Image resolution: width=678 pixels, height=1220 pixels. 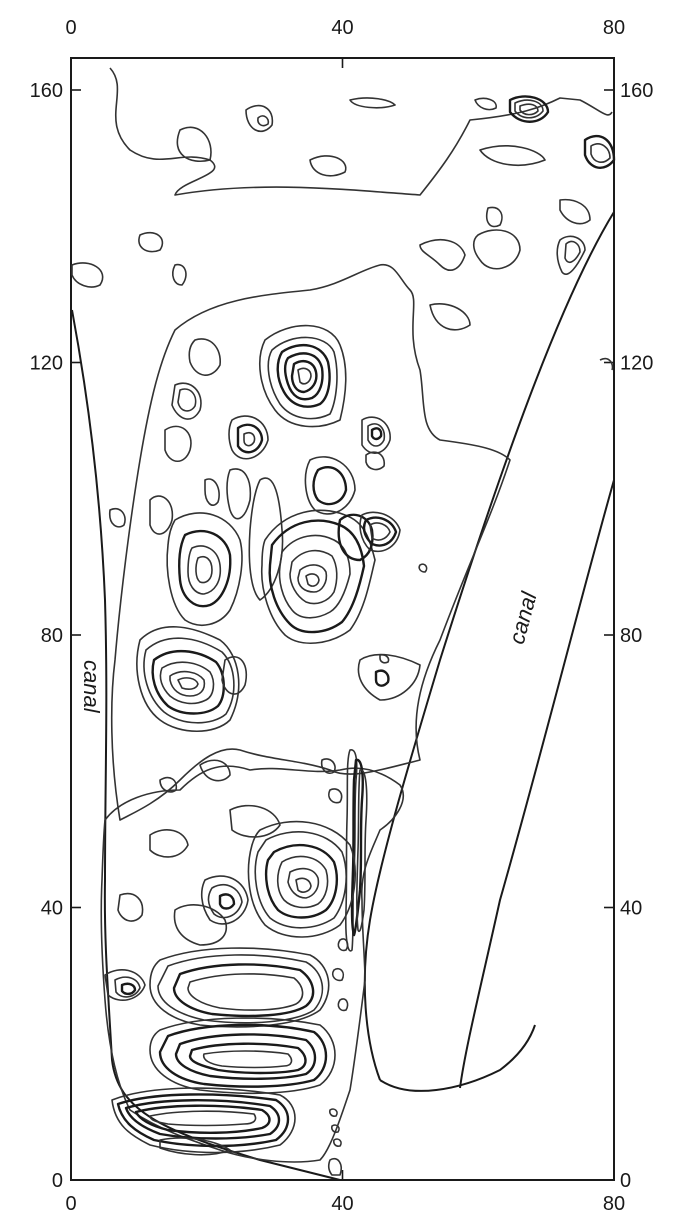 What do you see at coordinates (342, 28) in the screenshot?
I see `x-tick-label-top: 40` at bounding box center [342, 28].